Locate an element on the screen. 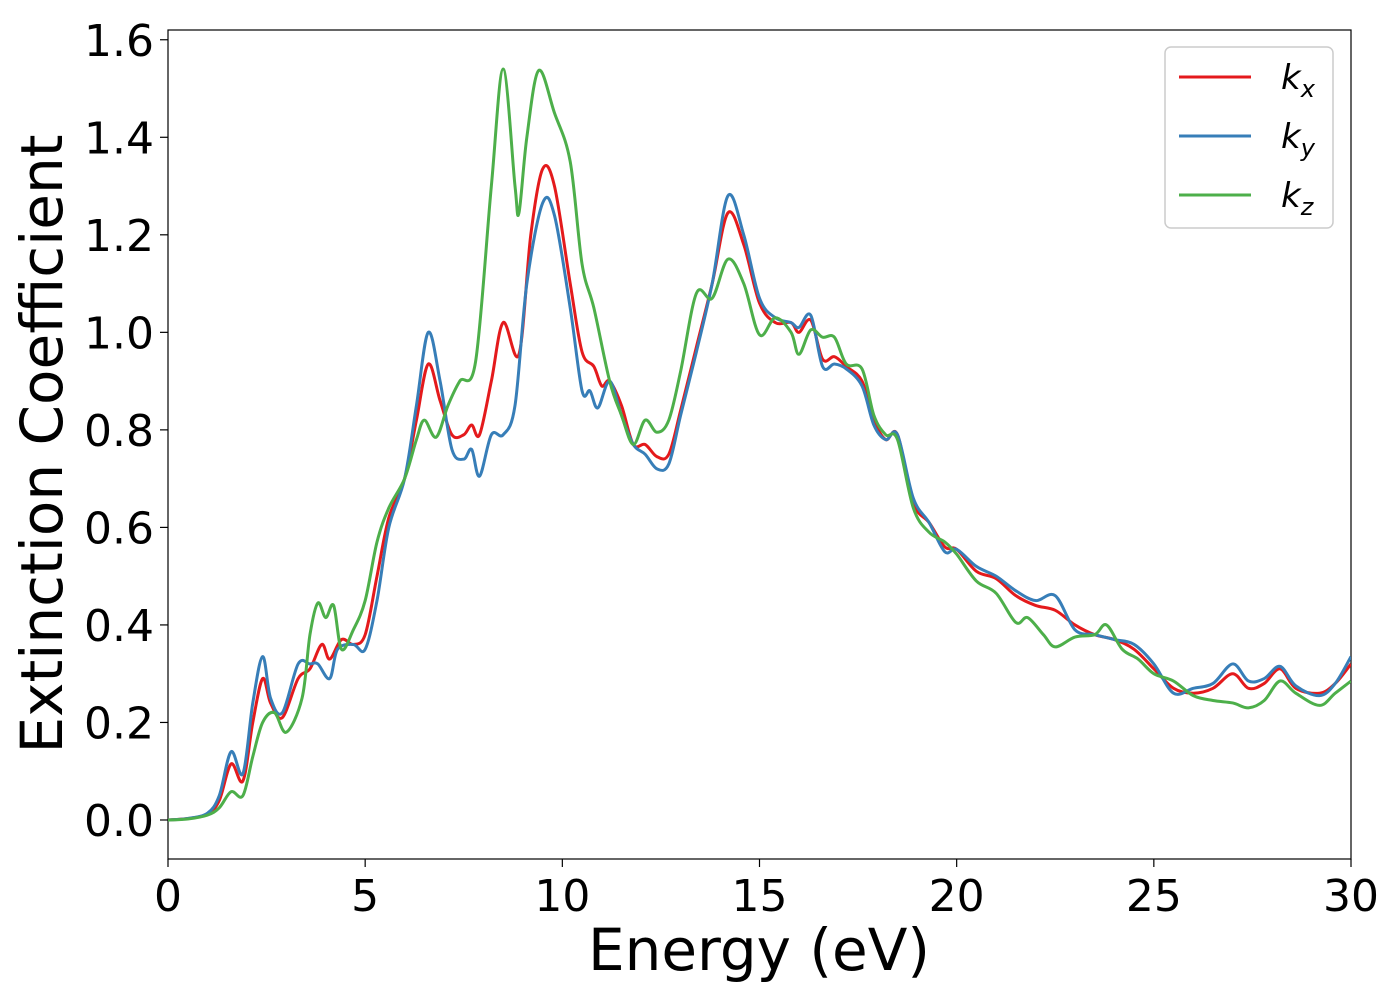  legend-label-subscript: x is located at coordinates (1308, 89).